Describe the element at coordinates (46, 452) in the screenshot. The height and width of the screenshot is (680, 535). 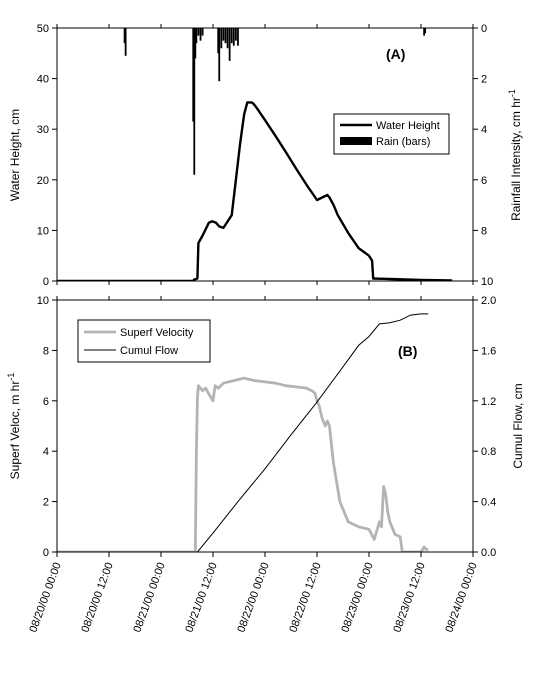
I see `y-tick-label: 4` at that location.